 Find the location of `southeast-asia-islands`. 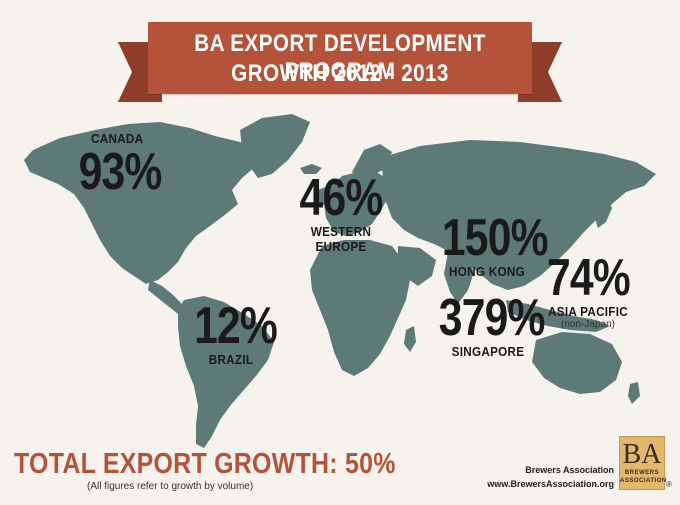

southeast-asia-islands is located at coordinates (558, 316).